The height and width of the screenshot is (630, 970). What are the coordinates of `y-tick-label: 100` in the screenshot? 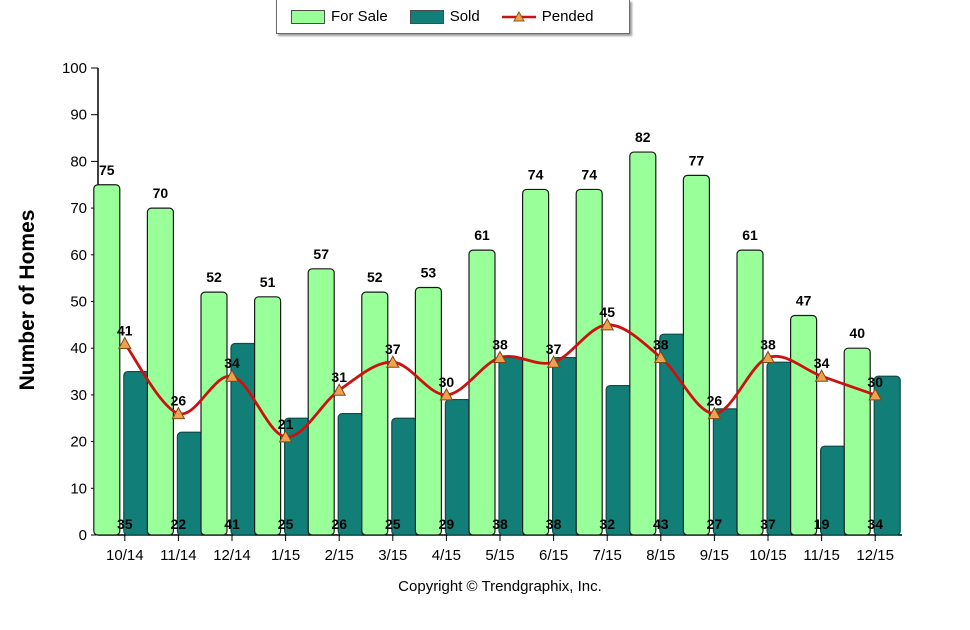 It's located at (74, 68).